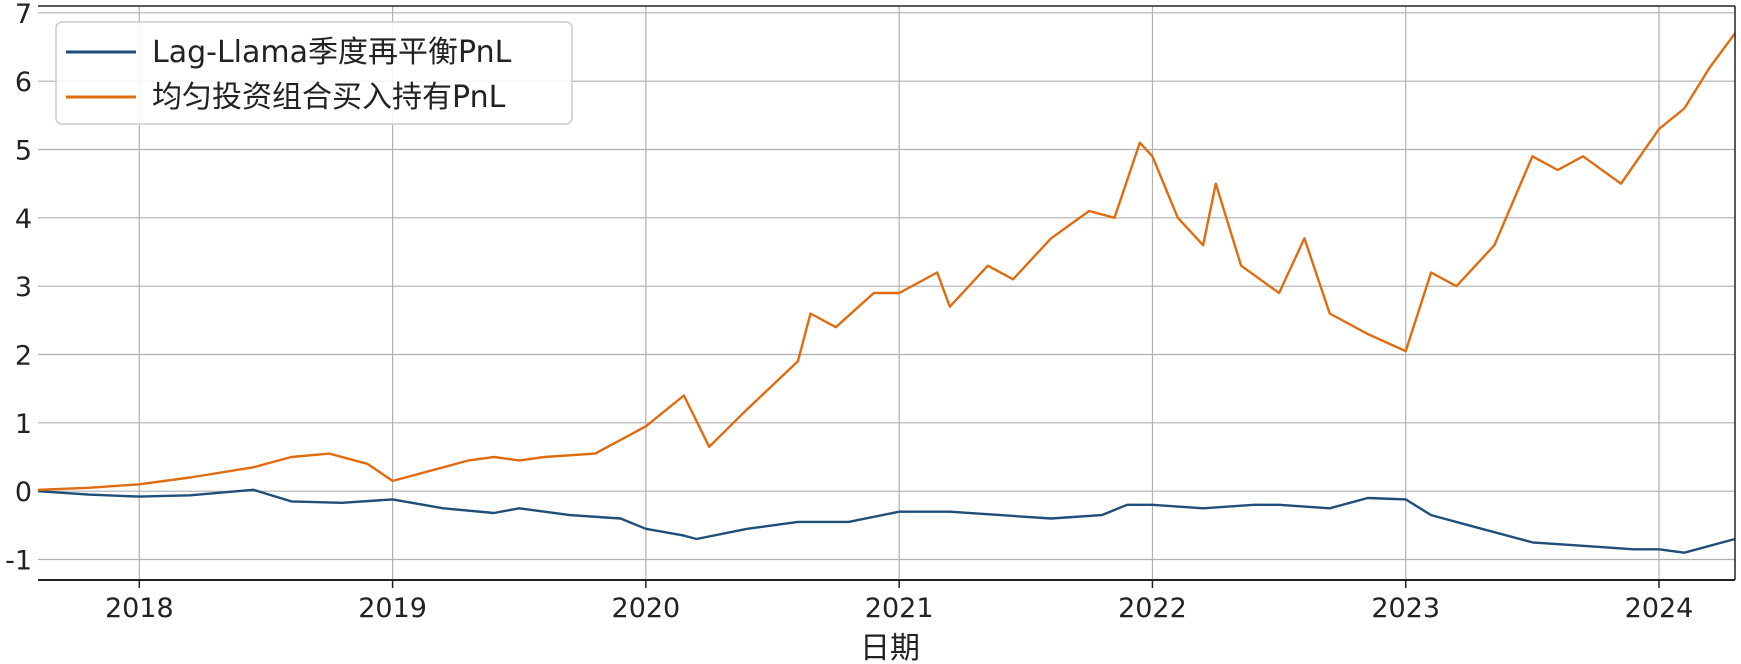 The height and width of the screenshot is (664, 1741). Describe the element at coordinates (139, 608) in the screenshot. I see `x-tick-label-2018: 2018` at that location.